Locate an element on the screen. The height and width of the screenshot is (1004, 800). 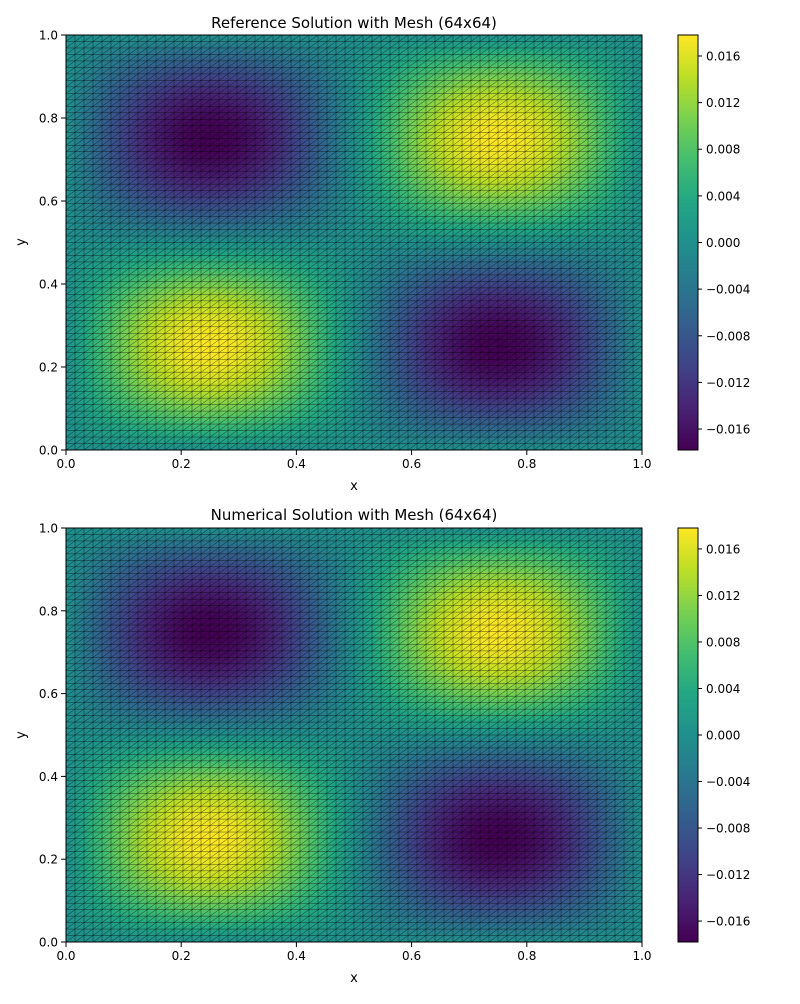
plot-title: Numerical Solution with Mesh (64x64) is located at coordinates (354, 515).